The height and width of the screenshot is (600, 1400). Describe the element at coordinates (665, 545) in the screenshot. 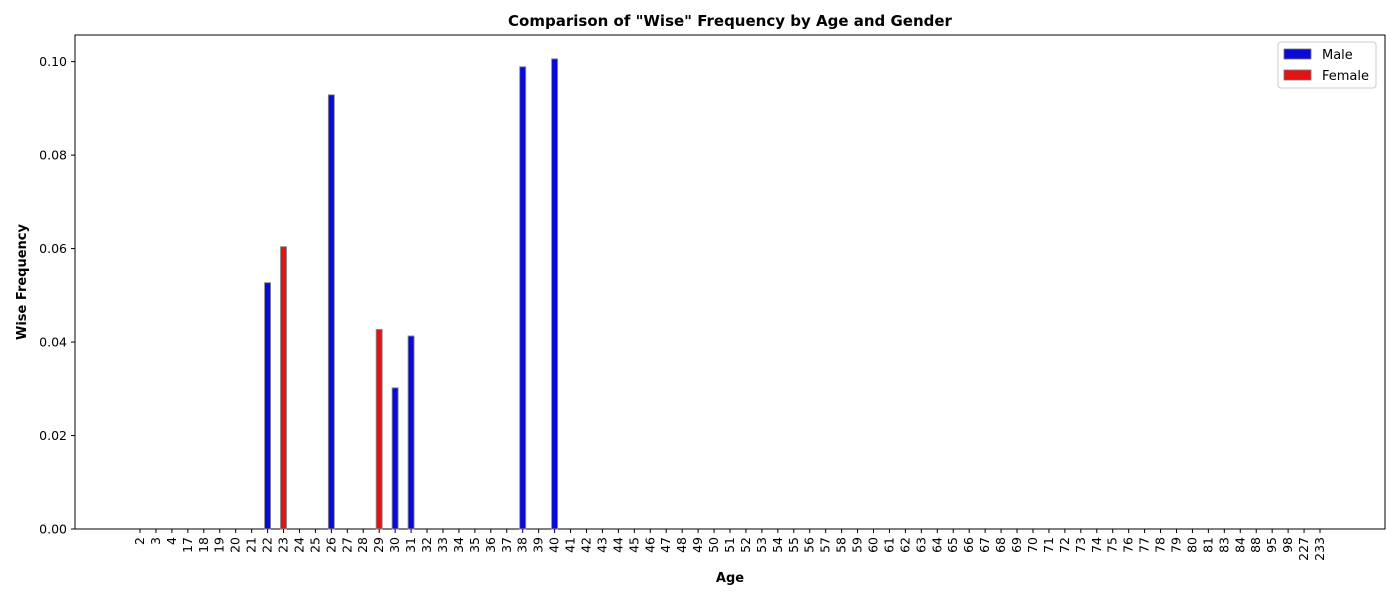

I see `x-tick-label: 47` at that location.